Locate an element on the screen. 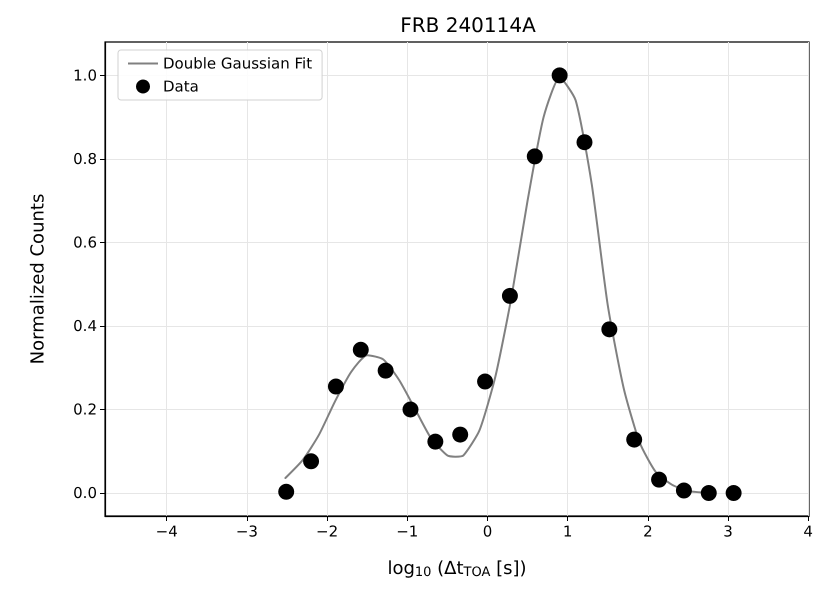 The height and width of the screenshot is (590, 823). x-tick-label: 3 is located at coordinates (728, 531).